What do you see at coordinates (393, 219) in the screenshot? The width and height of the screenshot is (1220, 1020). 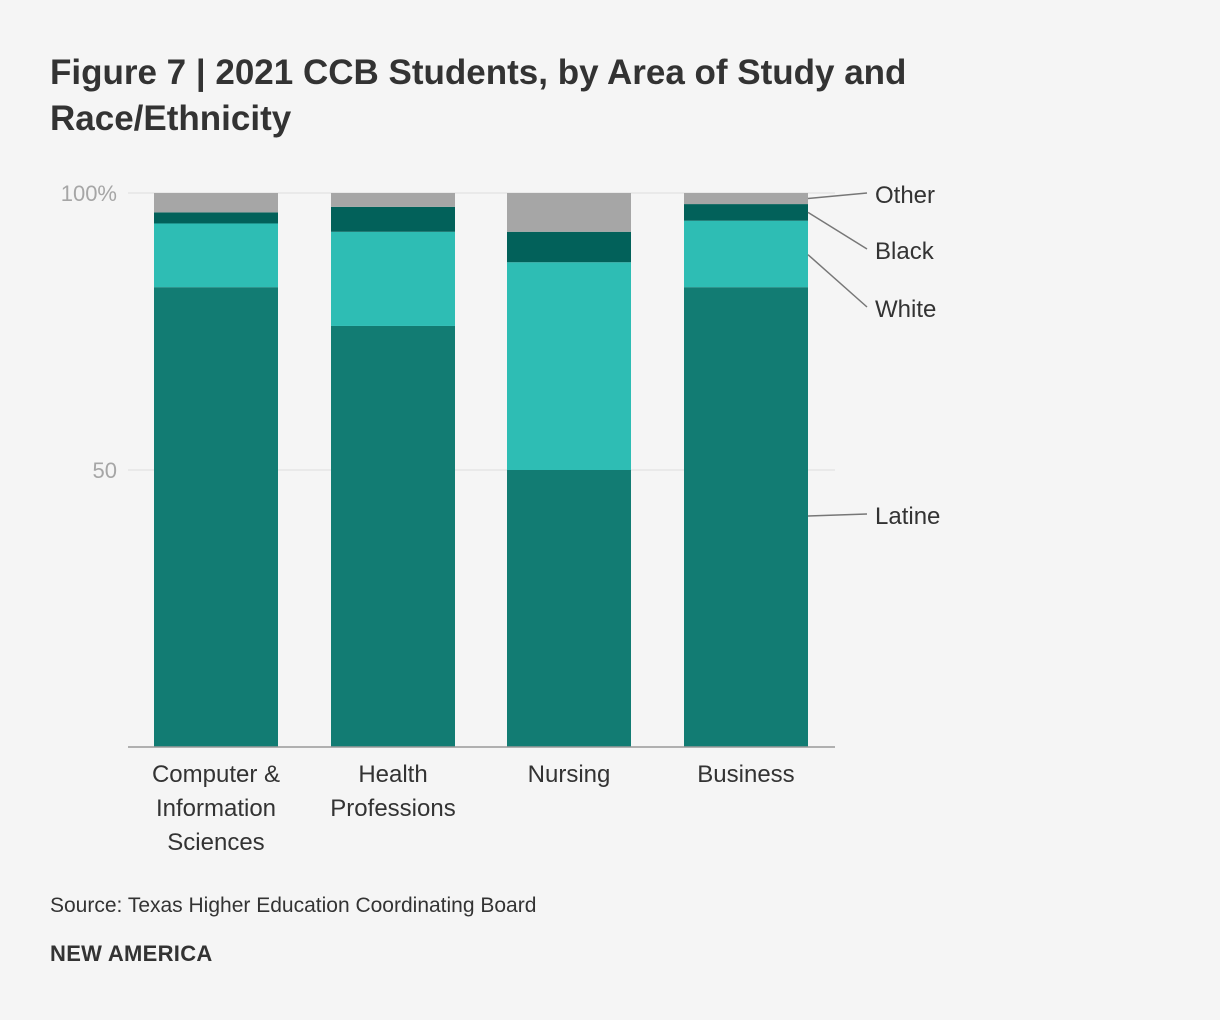 I see `bar-black-health` at bounding box center [393, 219].